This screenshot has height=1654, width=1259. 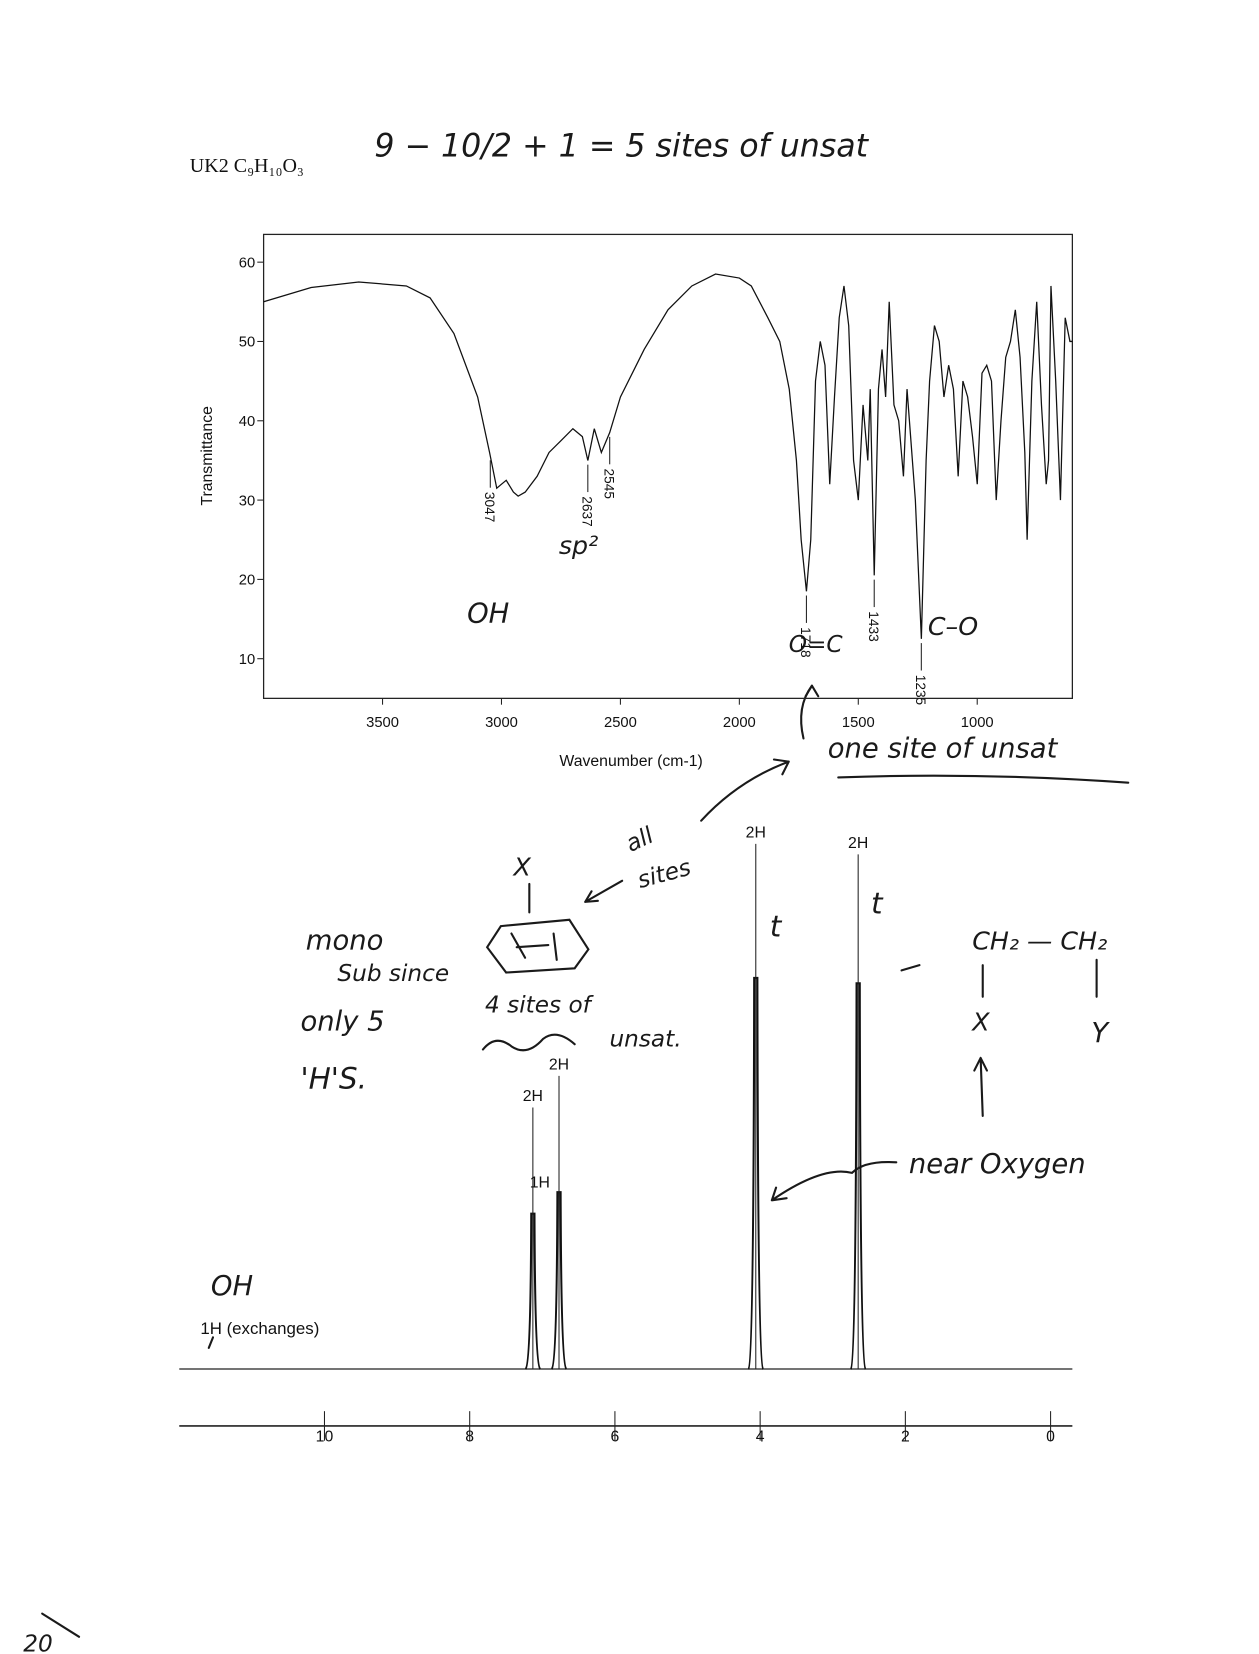 What do you see at coordinates (587, 511) in the screenshot?
I see `peak-label: 2637` at bounding box center [587, 511].